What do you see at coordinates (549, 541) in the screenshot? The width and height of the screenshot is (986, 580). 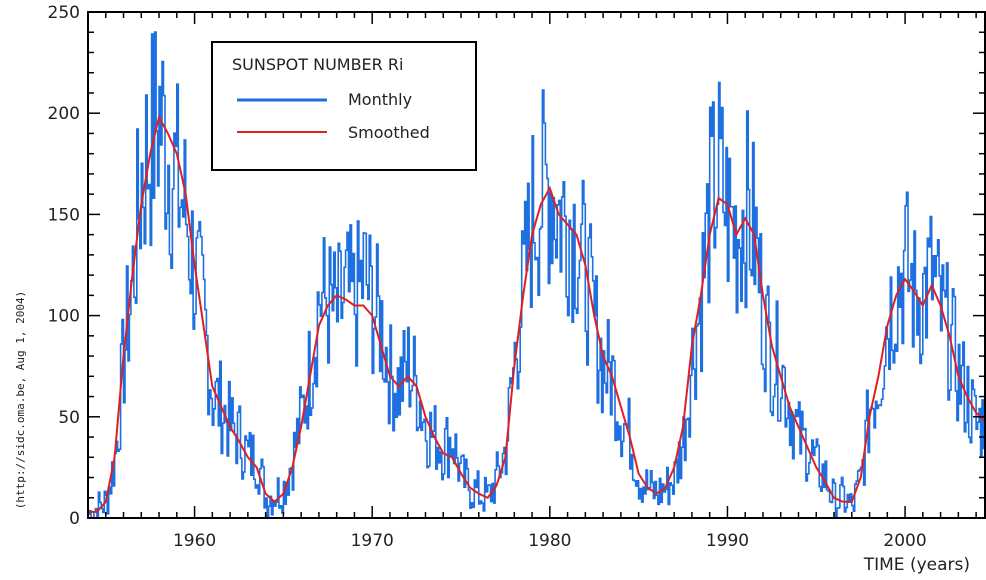 I see `x-tick-label: 1980` at bounding box center [549, 541].